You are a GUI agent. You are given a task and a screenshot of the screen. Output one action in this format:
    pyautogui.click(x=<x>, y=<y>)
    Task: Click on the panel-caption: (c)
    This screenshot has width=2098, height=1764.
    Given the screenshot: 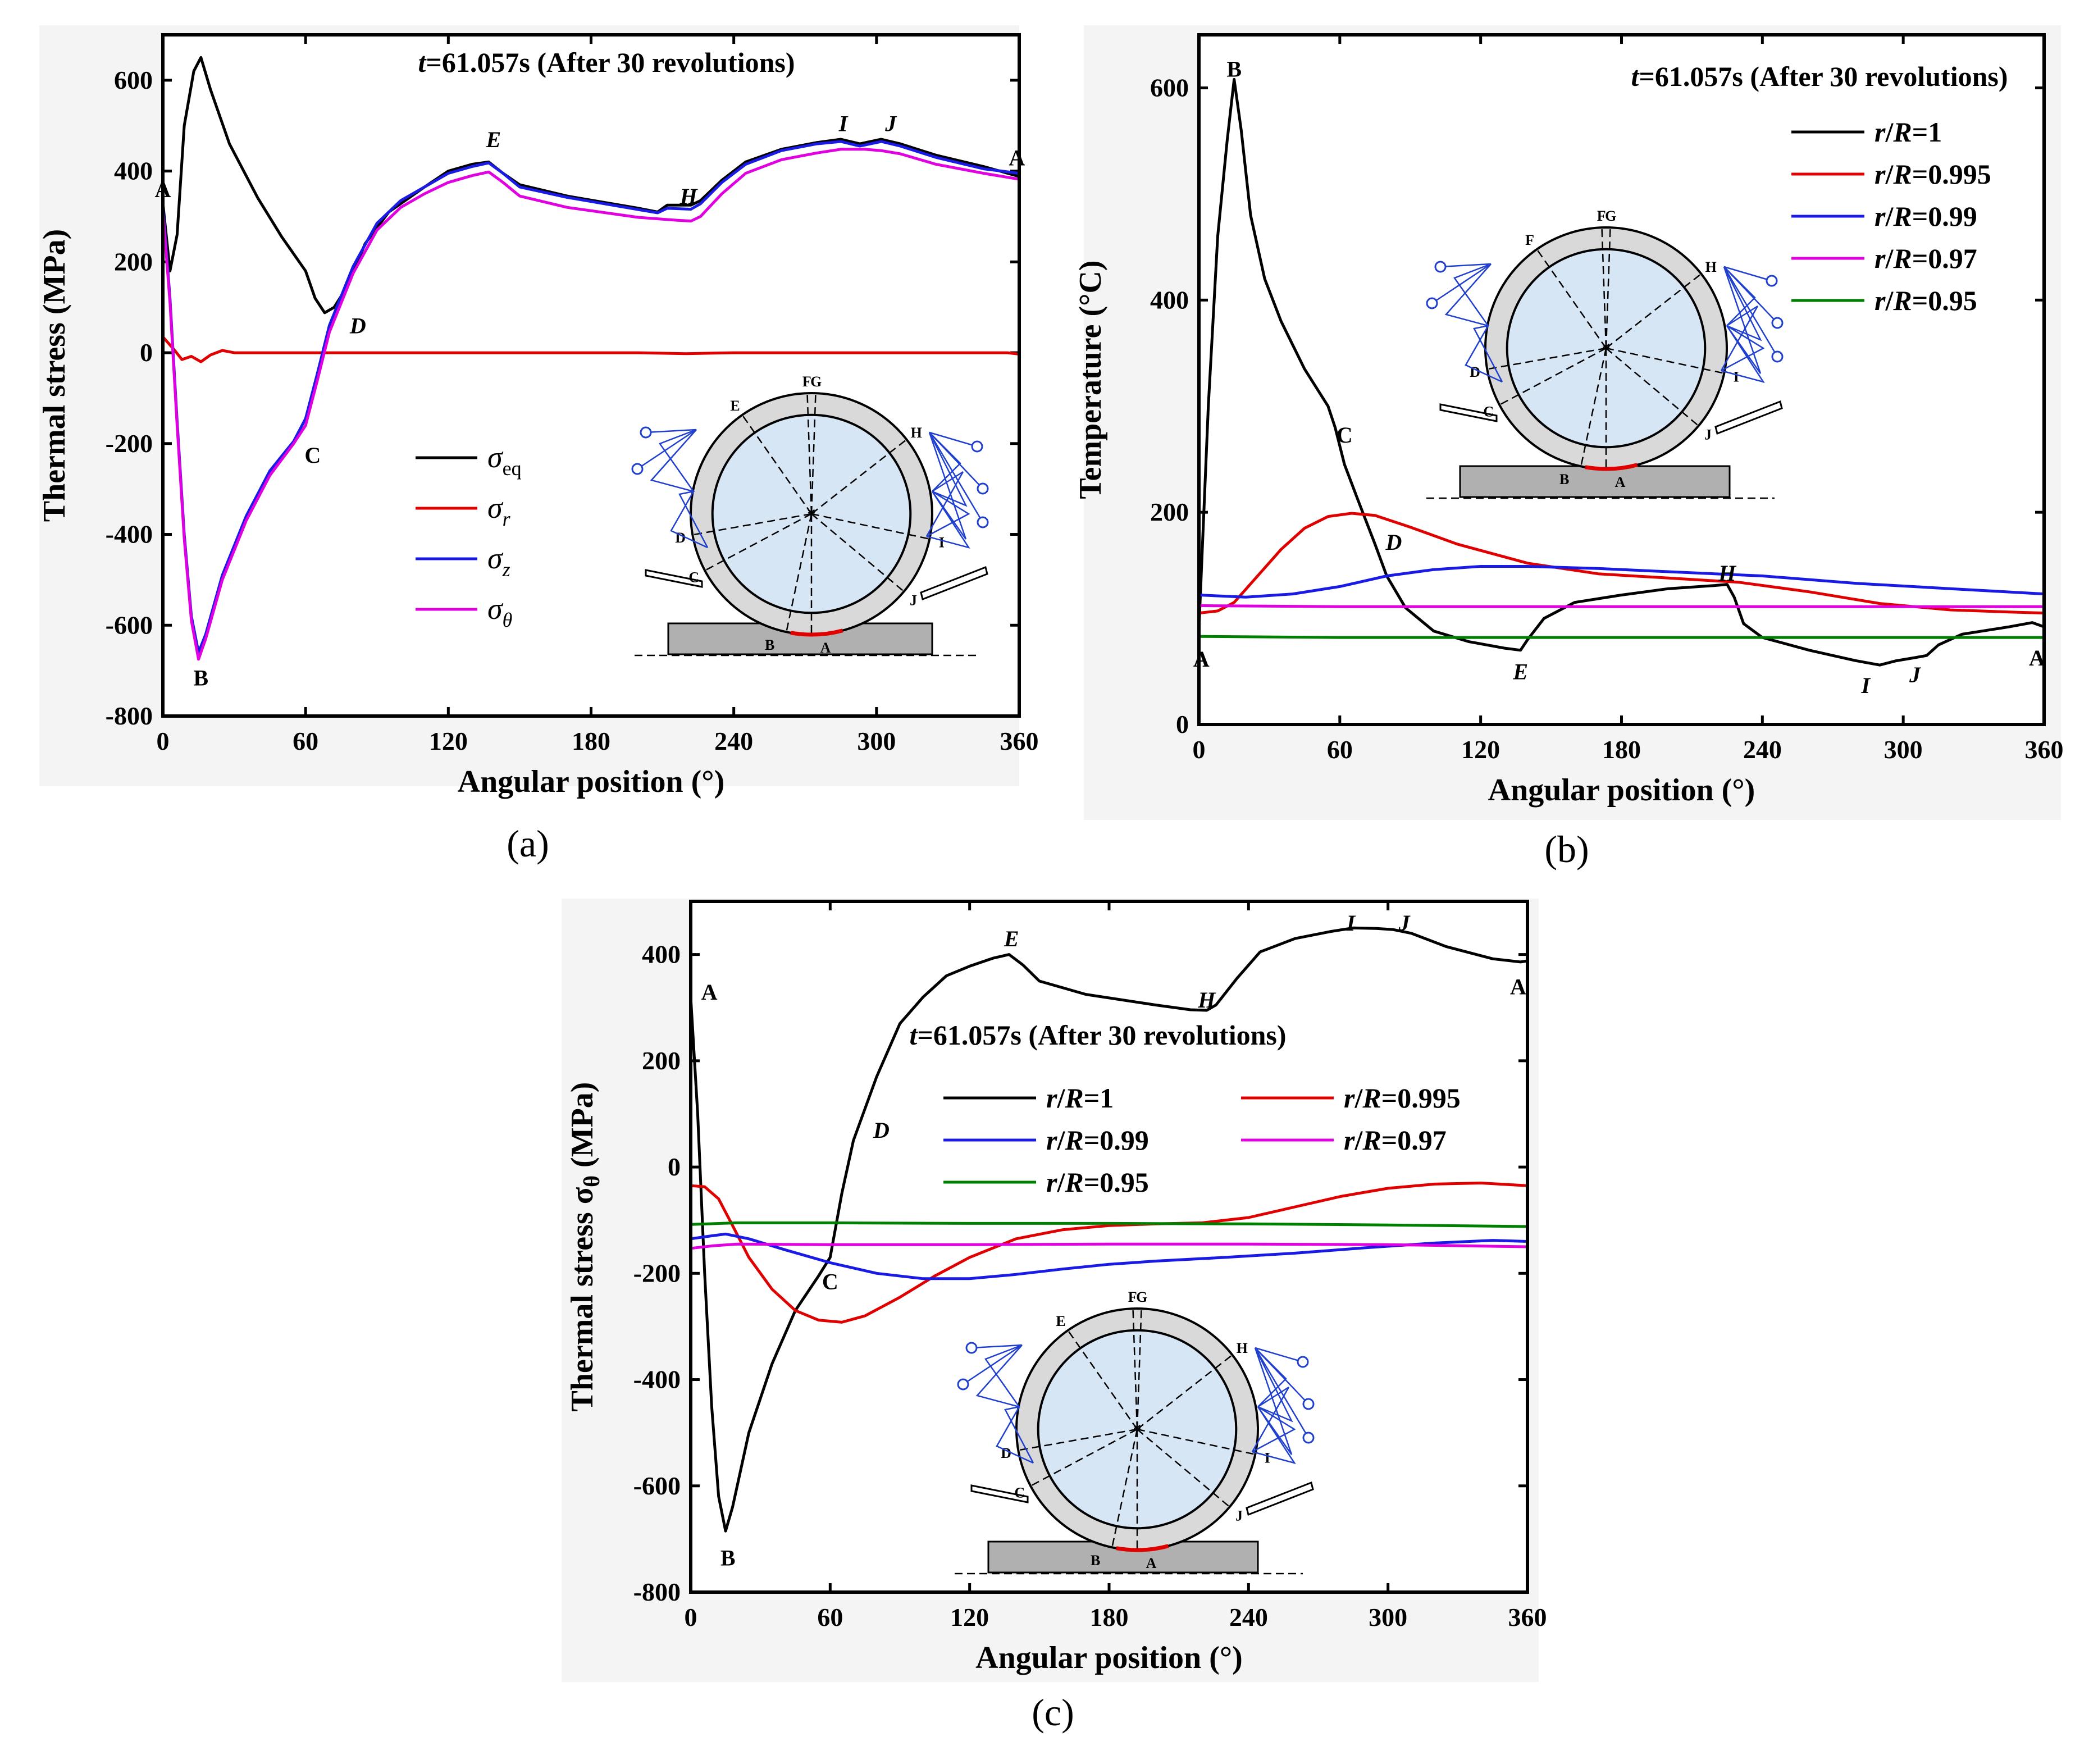 What is the action you would take?
    pyautogui.click(x=1053, y=1712)
    